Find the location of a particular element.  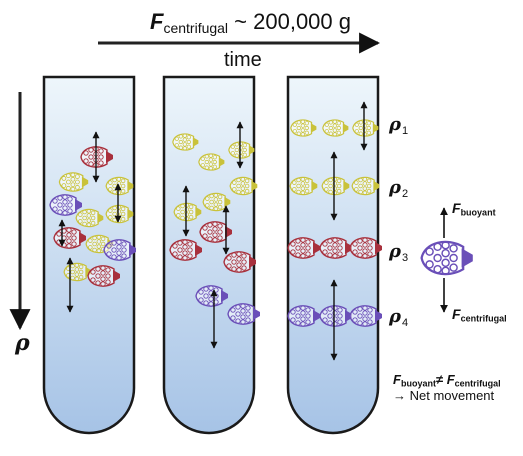

header-force-value: ~ 200,000 g is located at coordinates (293, 21).